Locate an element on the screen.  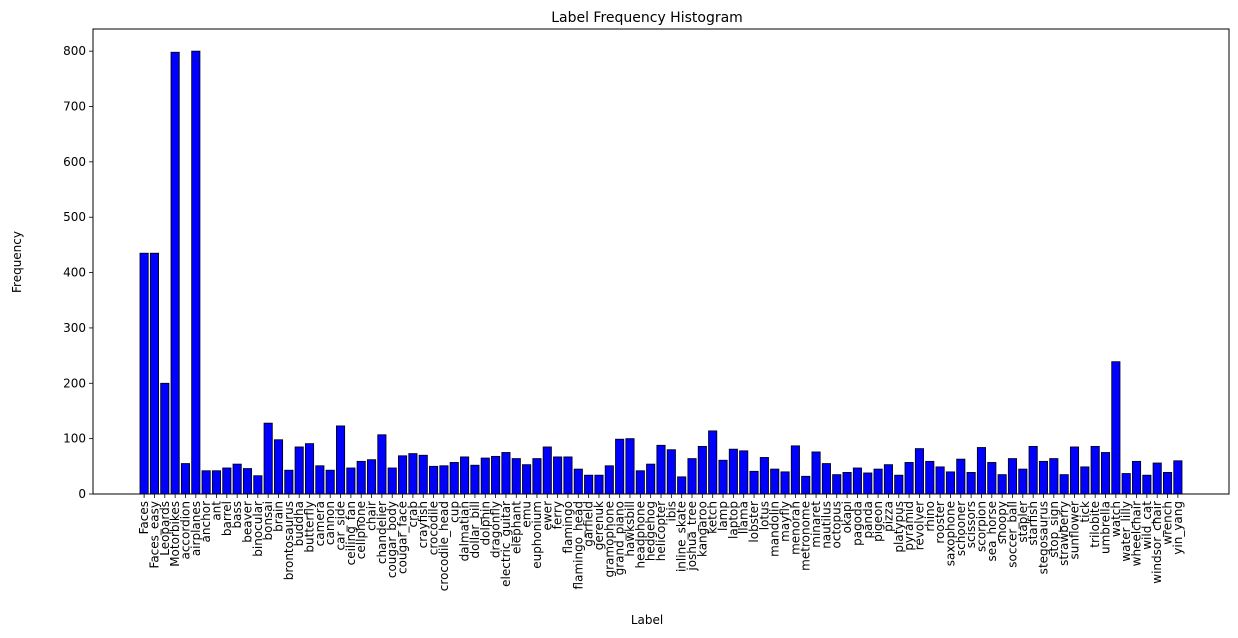
bar-soccer_ball is located at coordinates (1012, 476).